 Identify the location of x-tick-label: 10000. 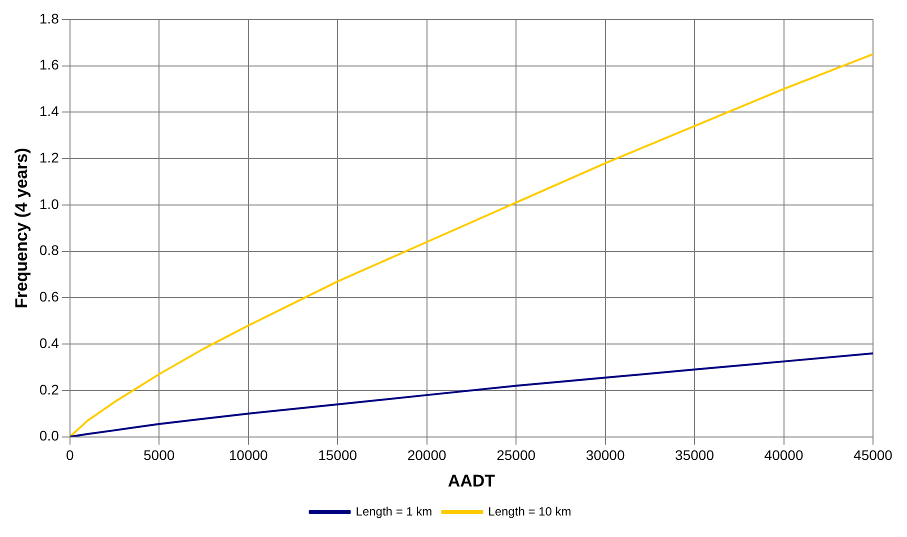
(248, 455).